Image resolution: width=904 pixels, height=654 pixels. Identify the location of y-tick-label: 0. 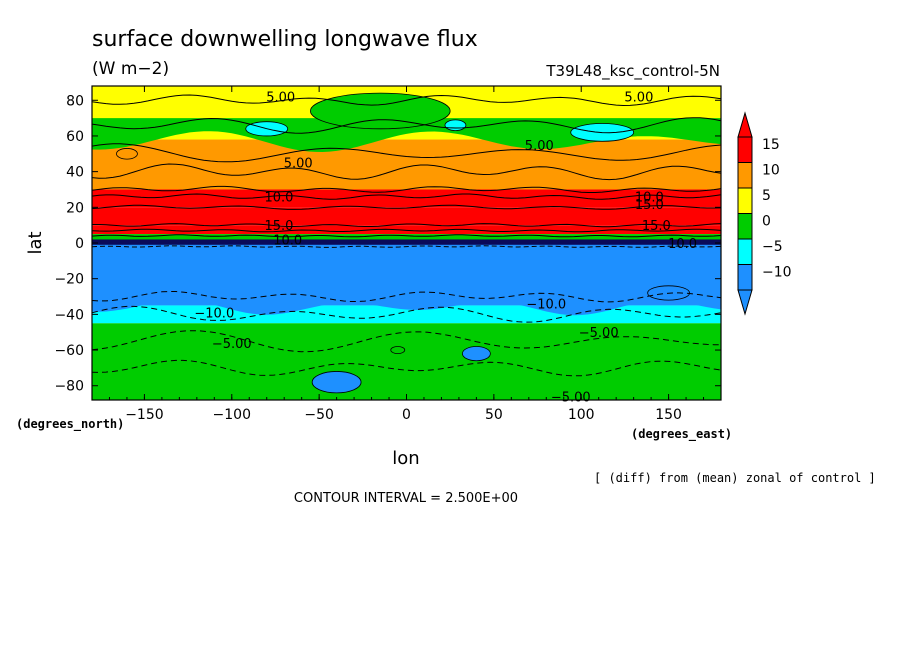
(79, 244).